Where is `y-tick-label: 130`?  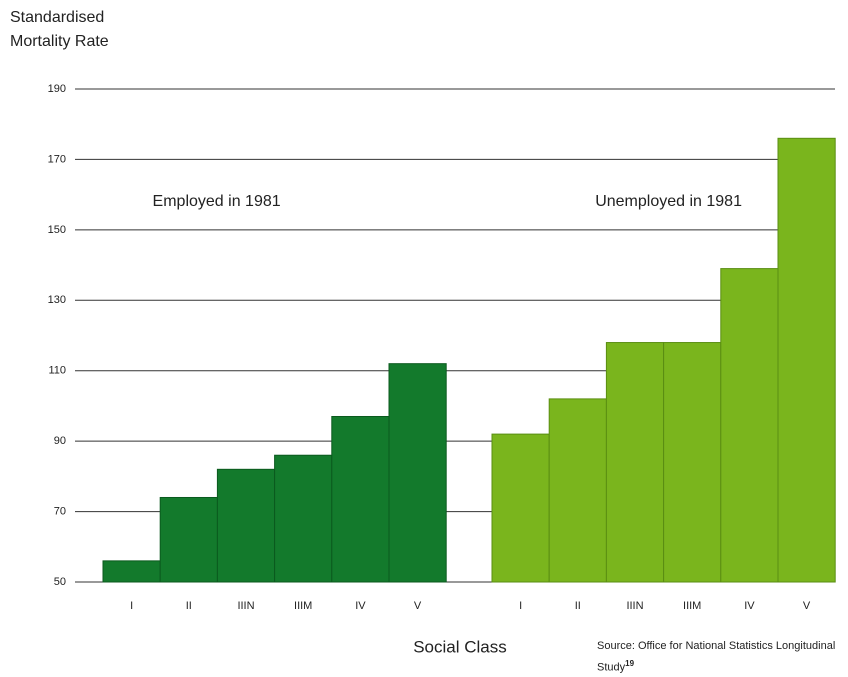 y-tick-label: 130 is located at coordinates (57, 300).